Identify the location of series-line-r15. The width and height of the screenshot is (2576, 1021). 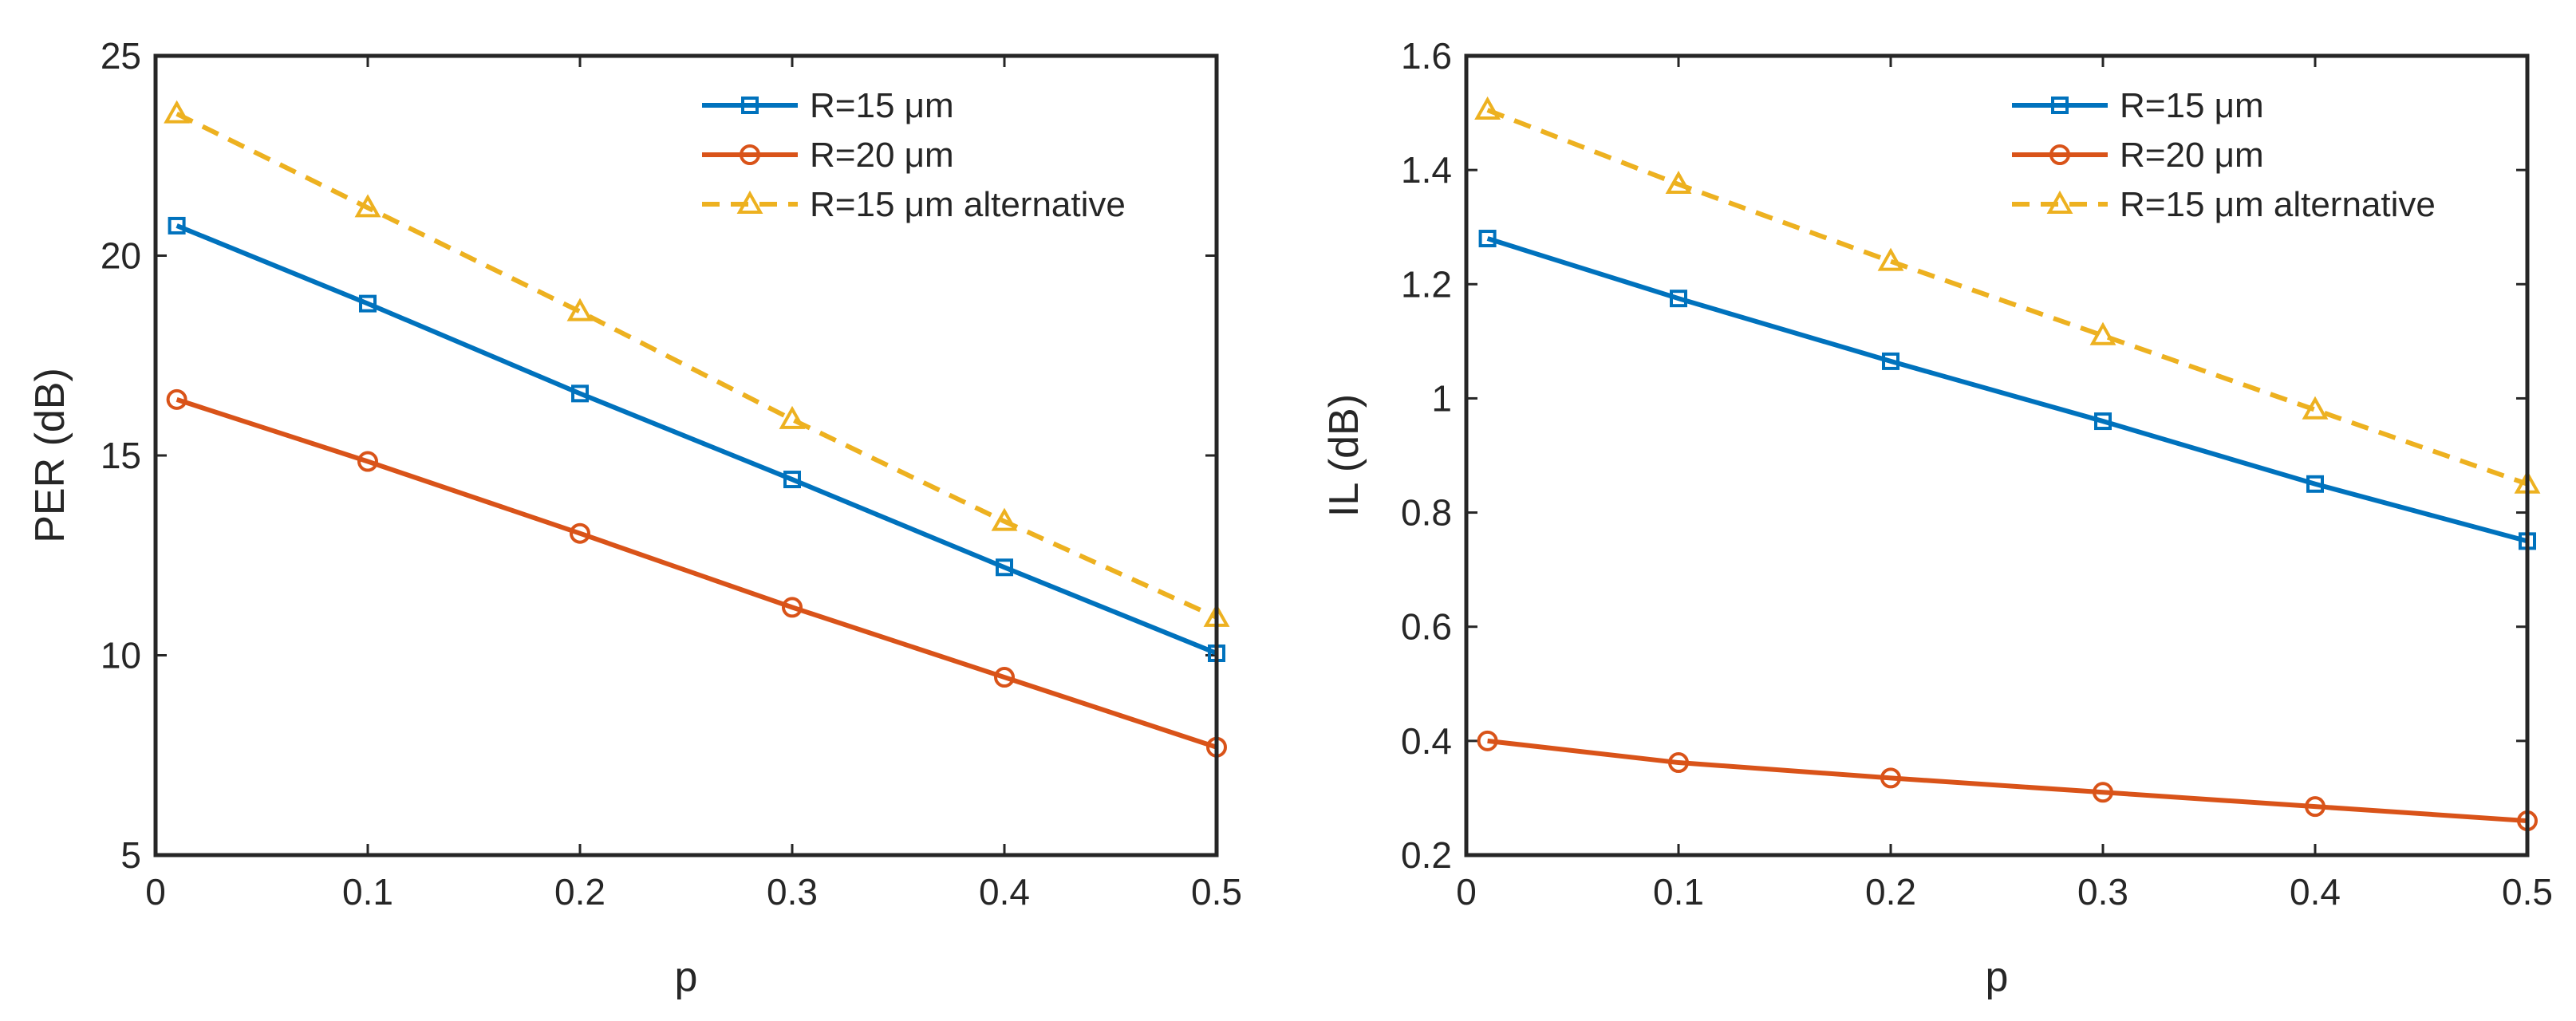
(2007, 390).